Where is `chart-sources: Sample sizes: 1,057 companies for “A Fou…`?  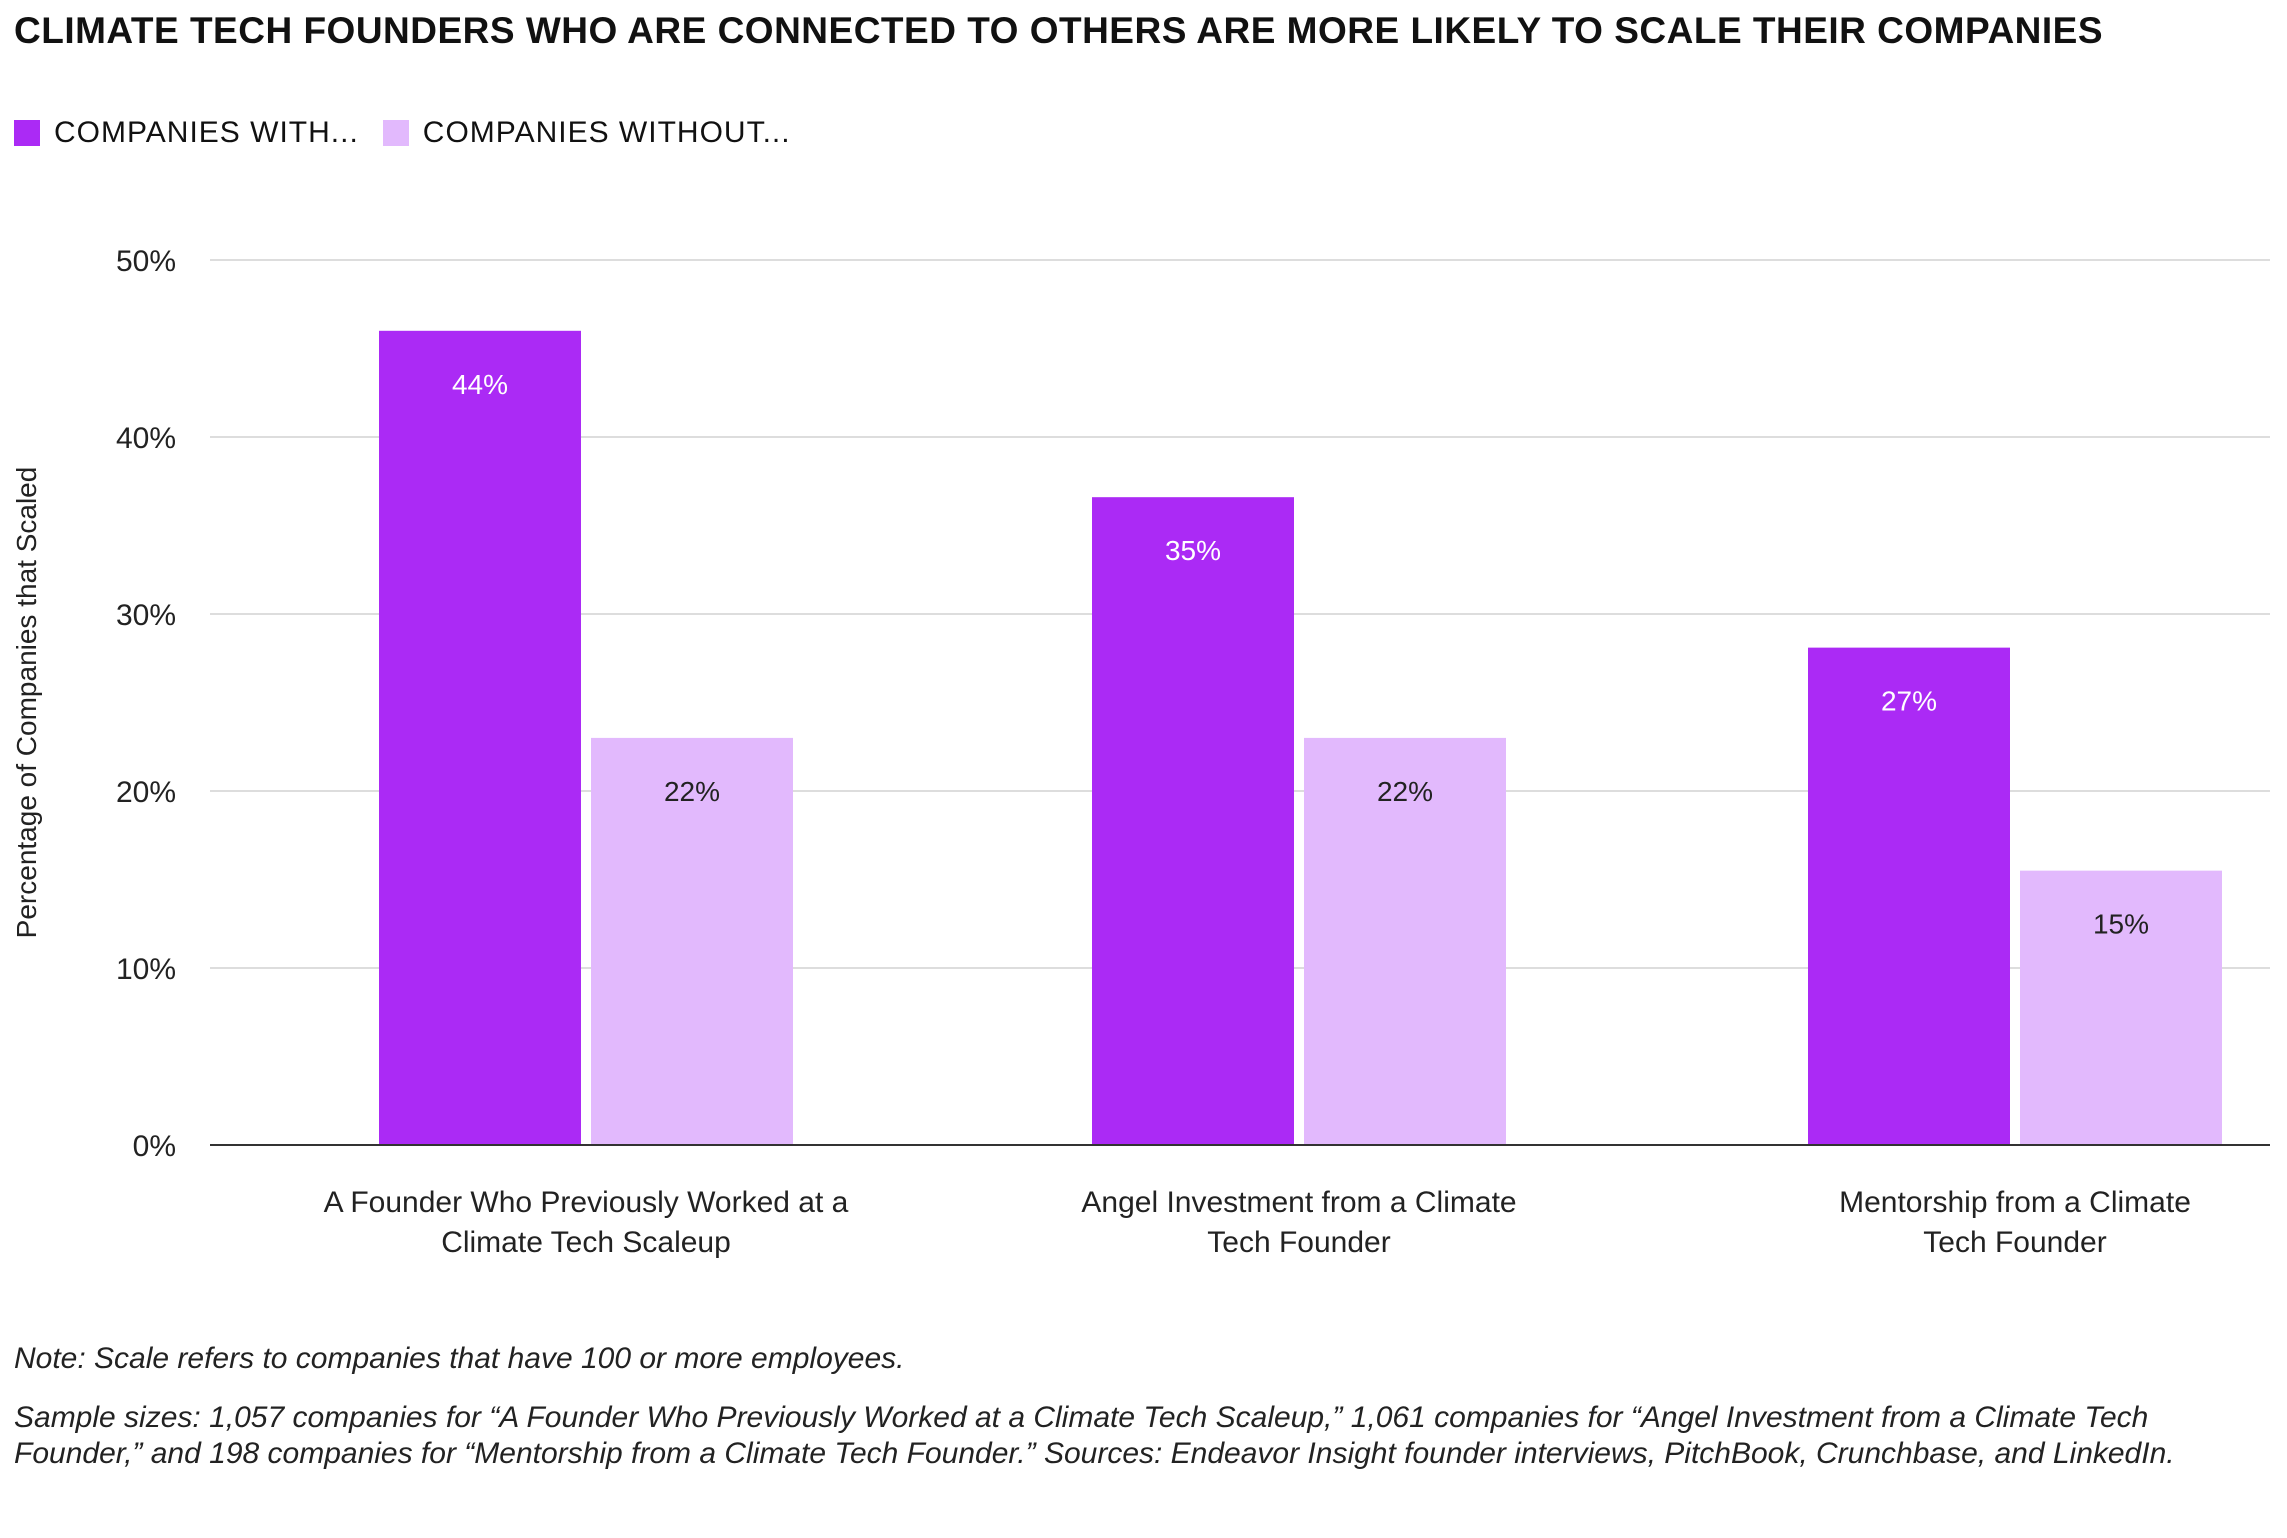 chart-sources: Sample sizes: 1,057 companies for “A Fou… is located at coordinates (1094, 1435).